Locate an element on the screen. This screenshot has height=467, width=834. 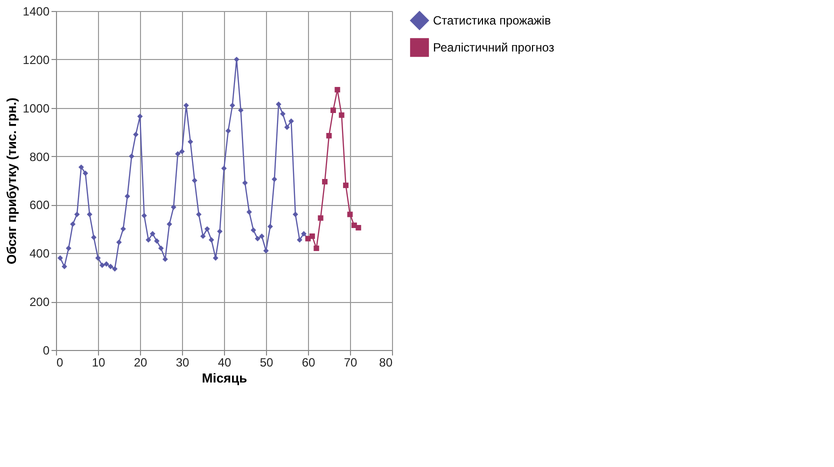
y-tick-label: 400 is located at coordinates (39, 253).